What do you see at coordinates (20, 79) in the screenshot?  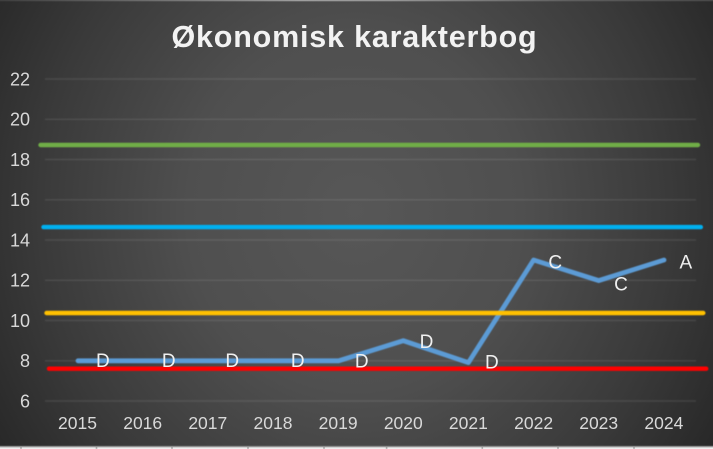 I see `svg-text: 22` at bounding box center [20, 79].